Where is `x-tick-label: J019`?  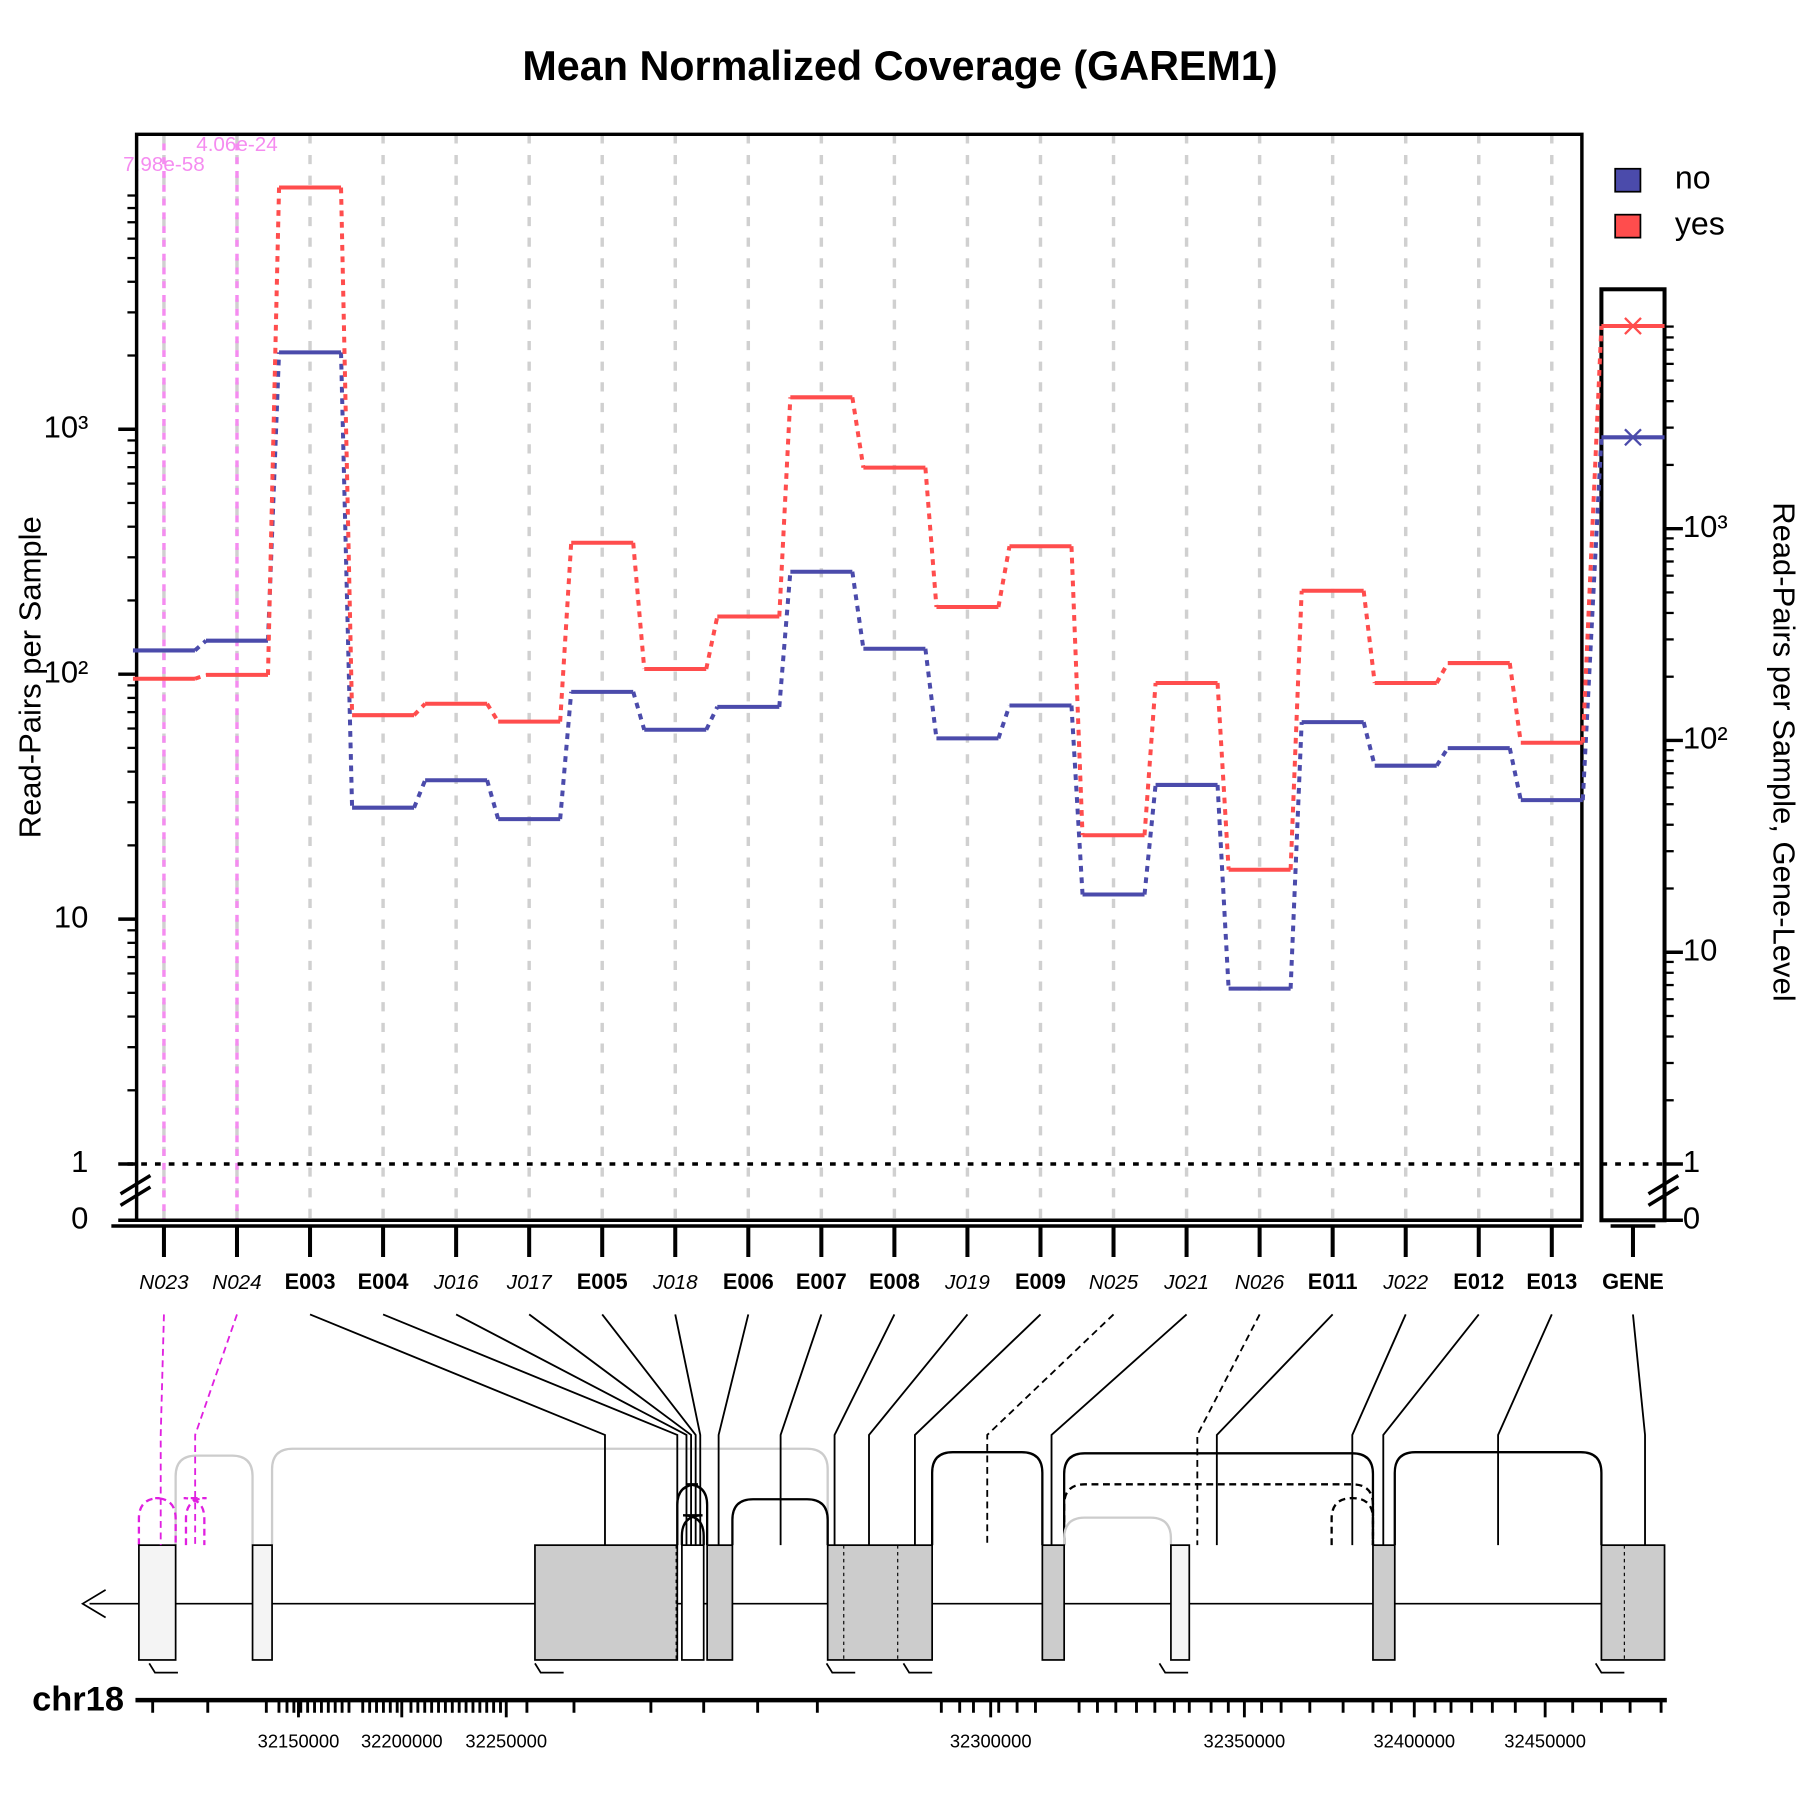
x-tick-label: J019 is located at coordinates (967, 1282).